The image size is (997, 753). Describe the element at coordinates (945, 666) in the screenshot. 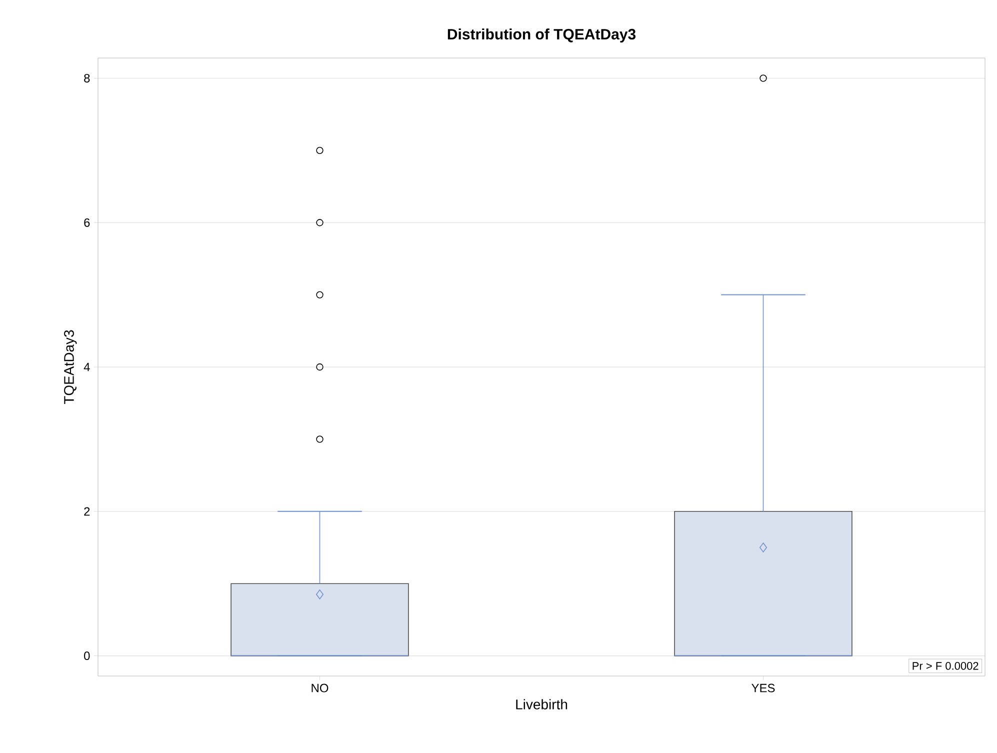

I see `annotation: Pr > F 0.0002` at that location.